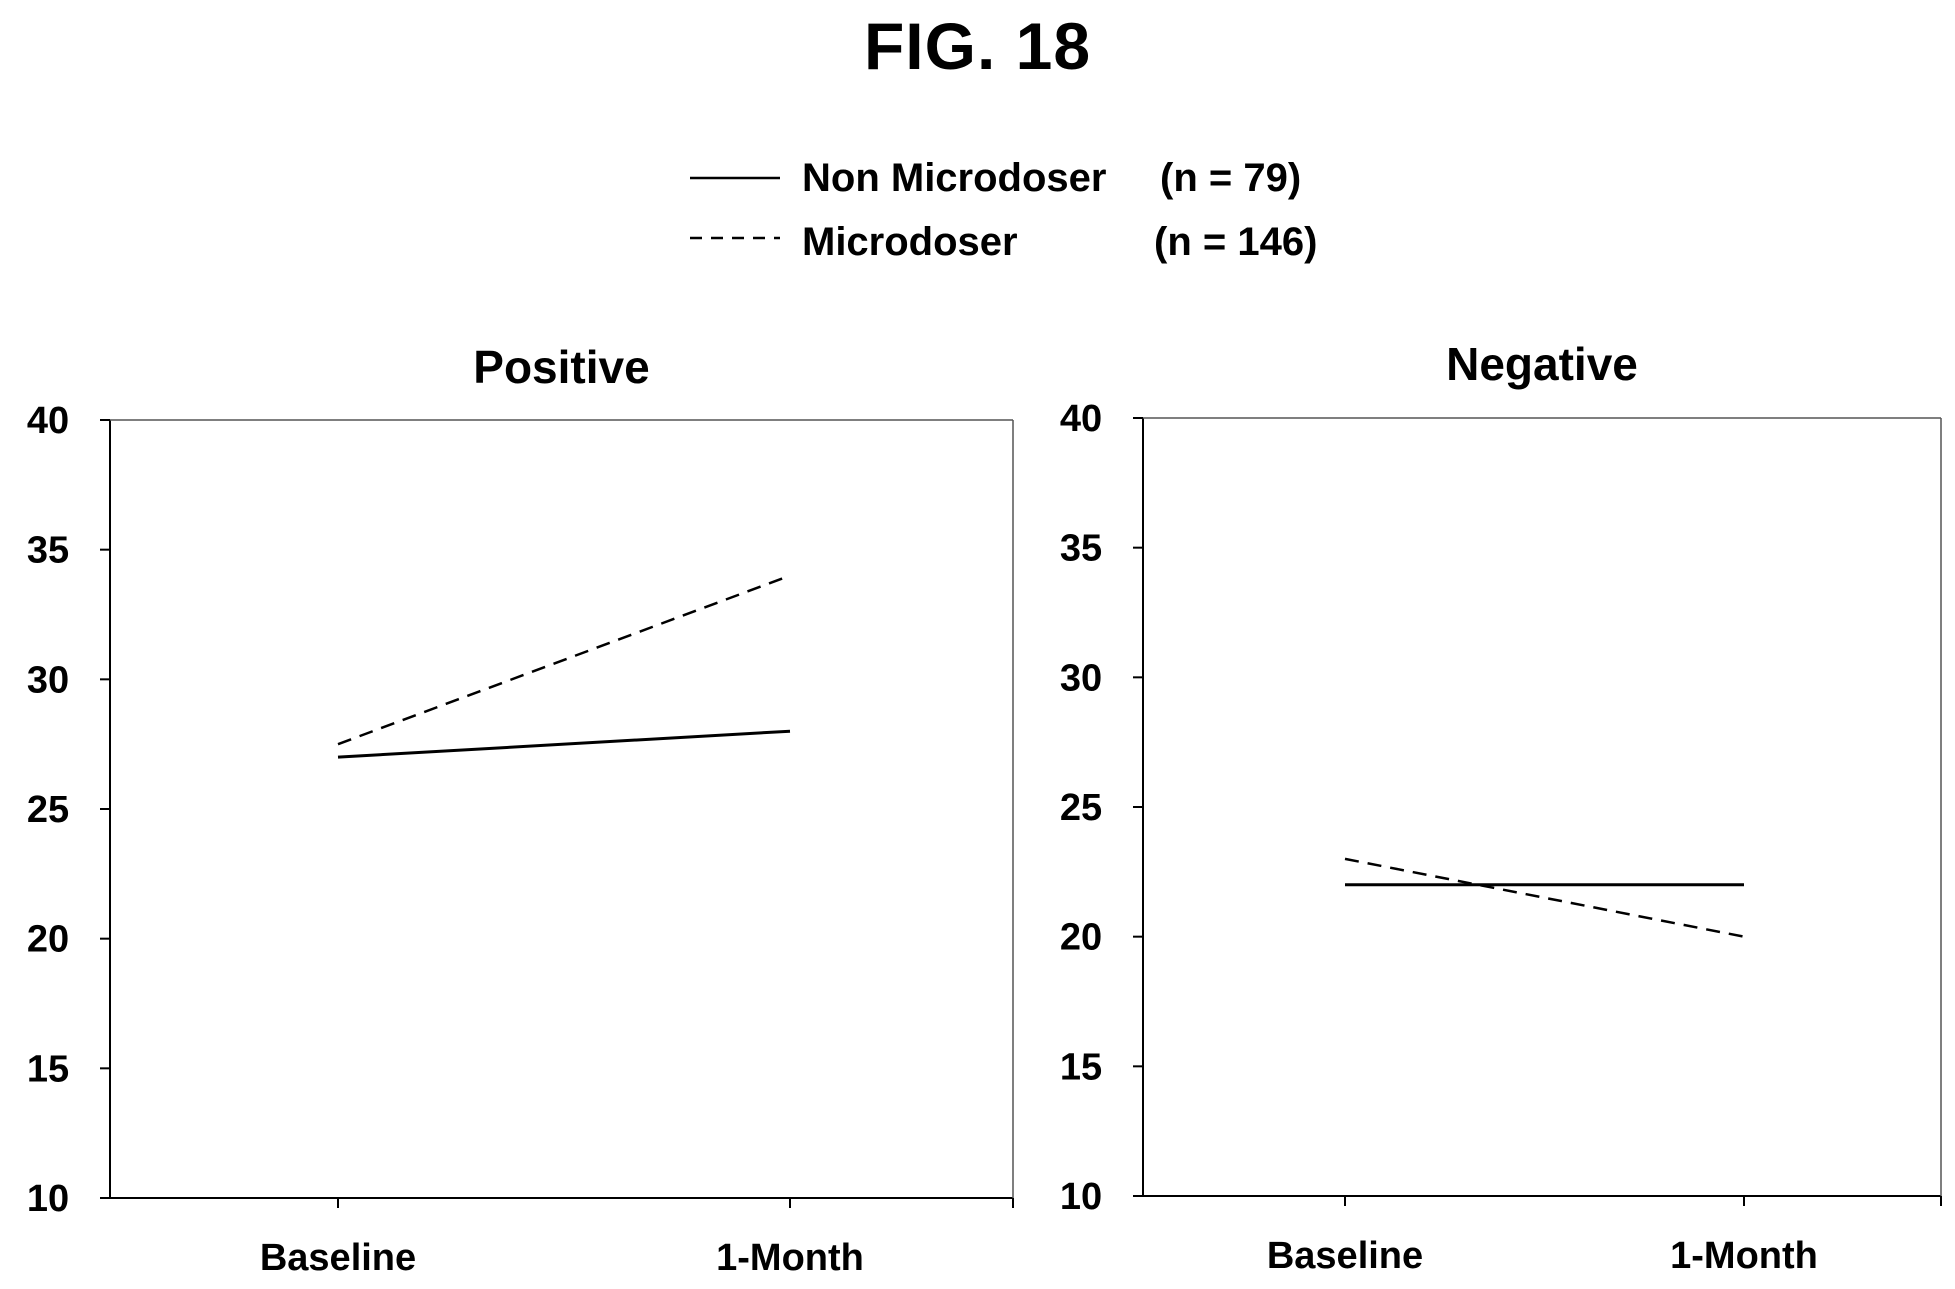 This screenshot has width=1955, height=1289. I want to click on legend-count: (n = 146), so click(1236, 242).